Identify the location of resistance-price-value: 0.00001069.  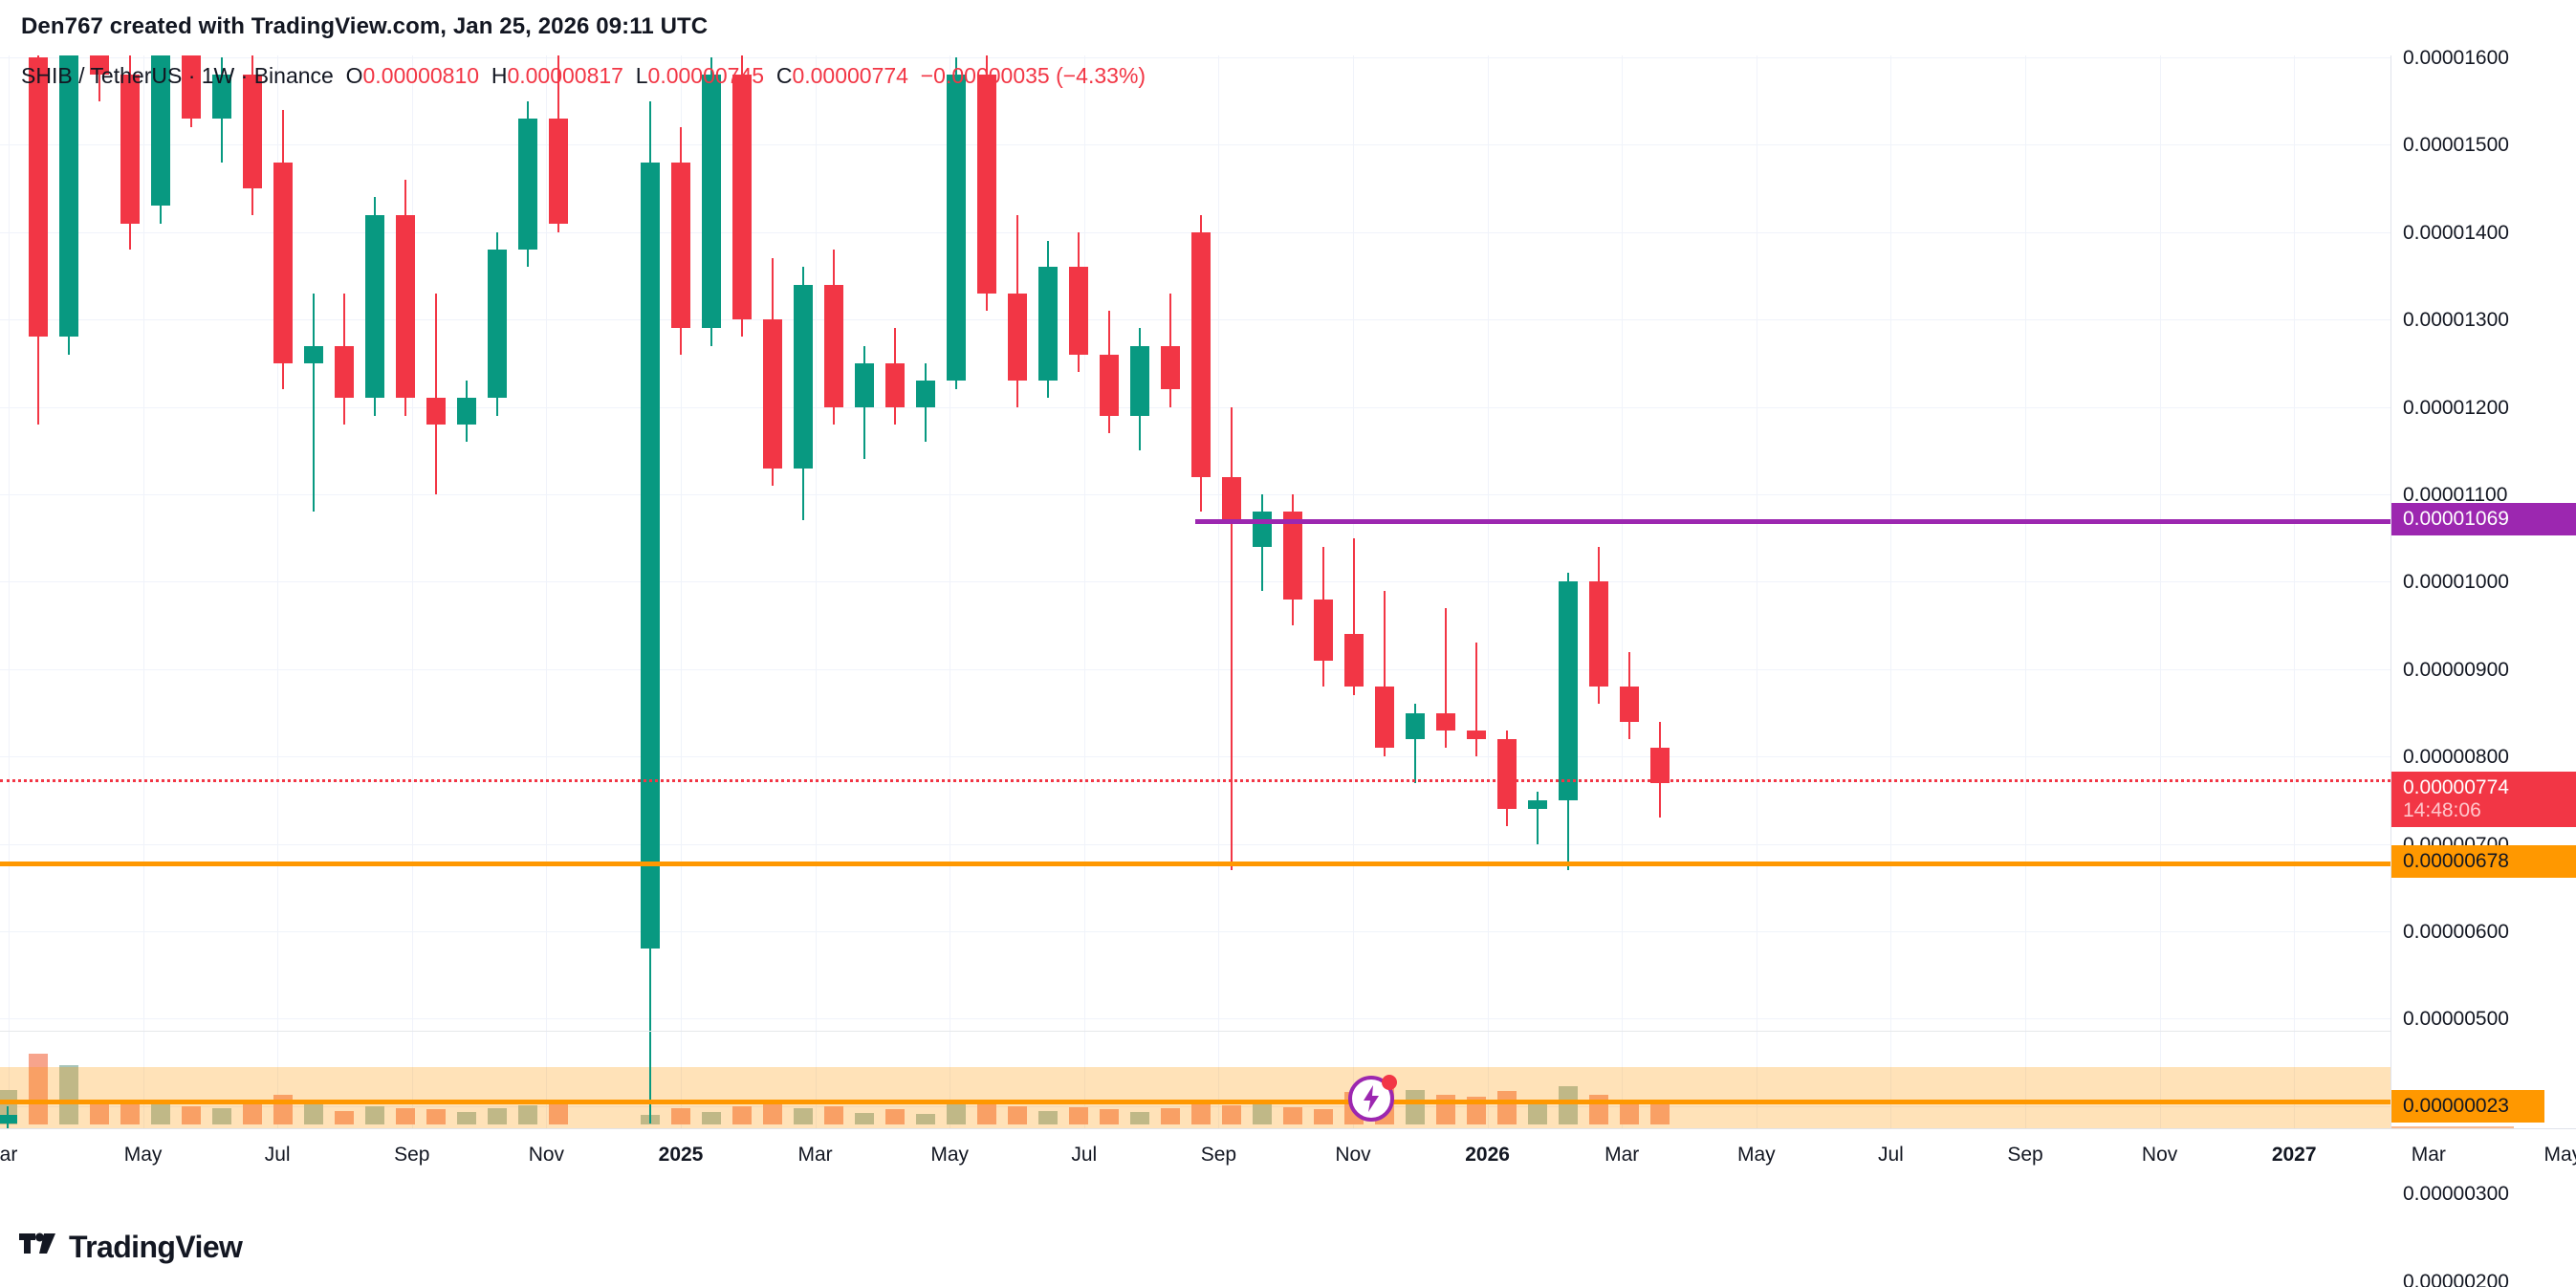
(2456, 520).